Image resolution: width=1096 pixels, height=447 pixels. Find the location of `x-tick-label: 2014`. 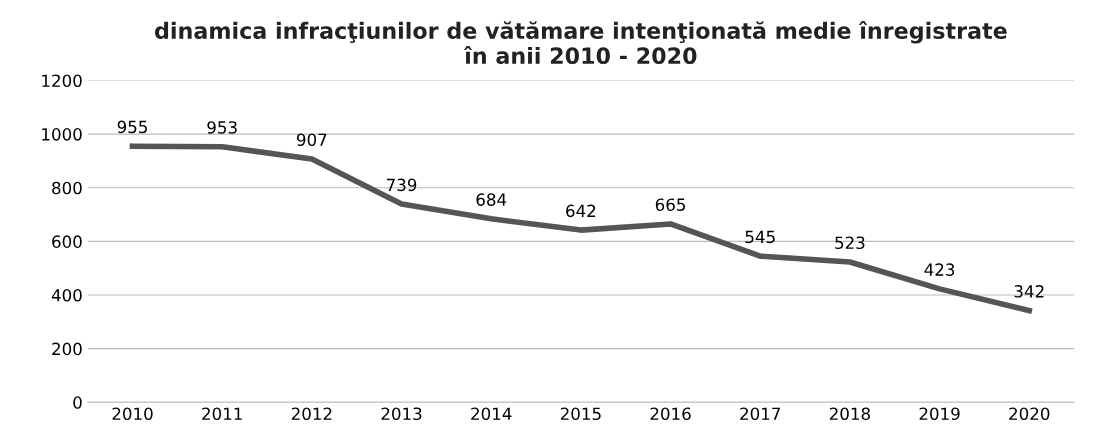

x-tick-label: 2014 is located at coordinates (491, 414).